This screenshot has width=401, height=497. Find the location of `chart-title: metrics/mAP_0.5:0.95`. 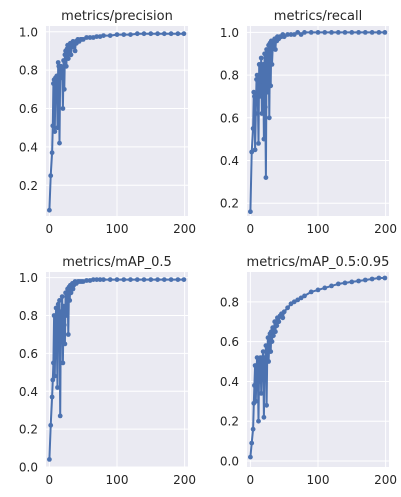

chart-title: metrics/mAP_0.5:0.95 is located at coordinates (318, 262).